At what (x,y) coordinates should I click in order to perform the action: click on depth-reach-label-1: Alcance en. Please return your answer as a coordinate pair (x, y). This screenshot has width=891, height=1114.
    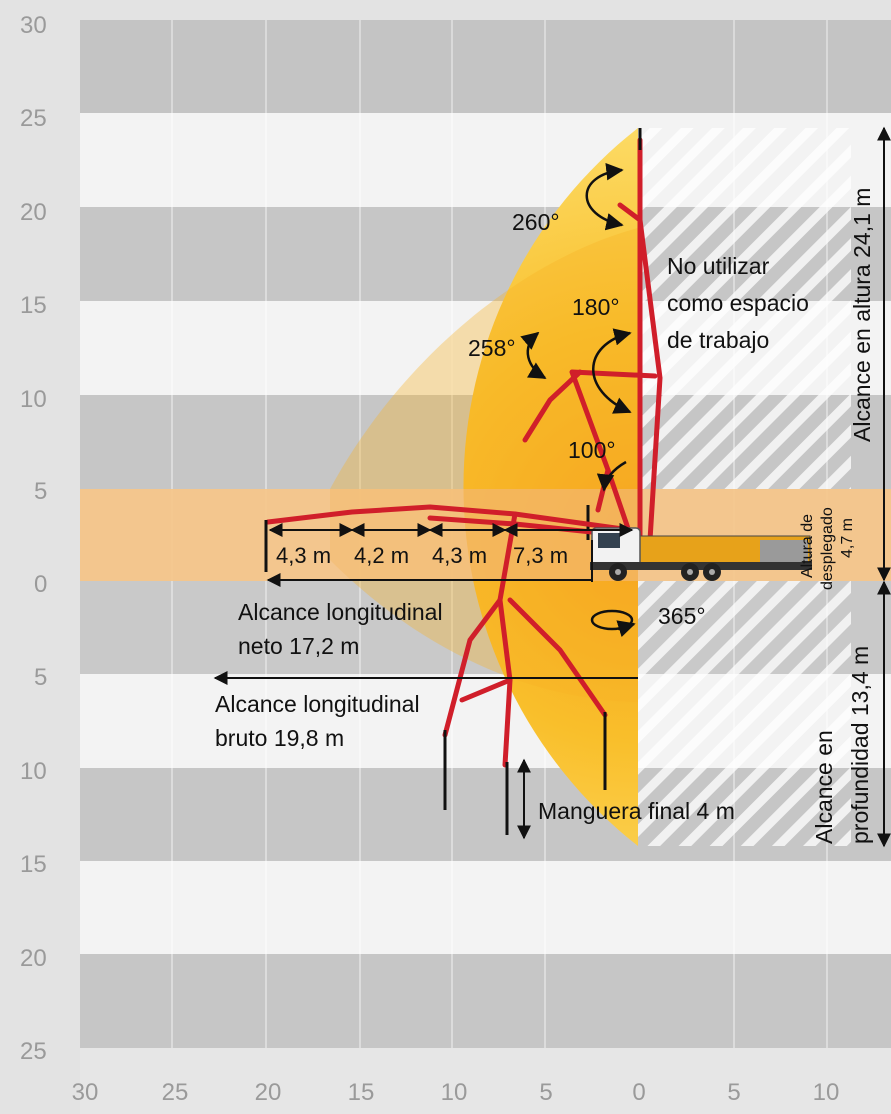
    Looking at the image, I should click on (824, 787).